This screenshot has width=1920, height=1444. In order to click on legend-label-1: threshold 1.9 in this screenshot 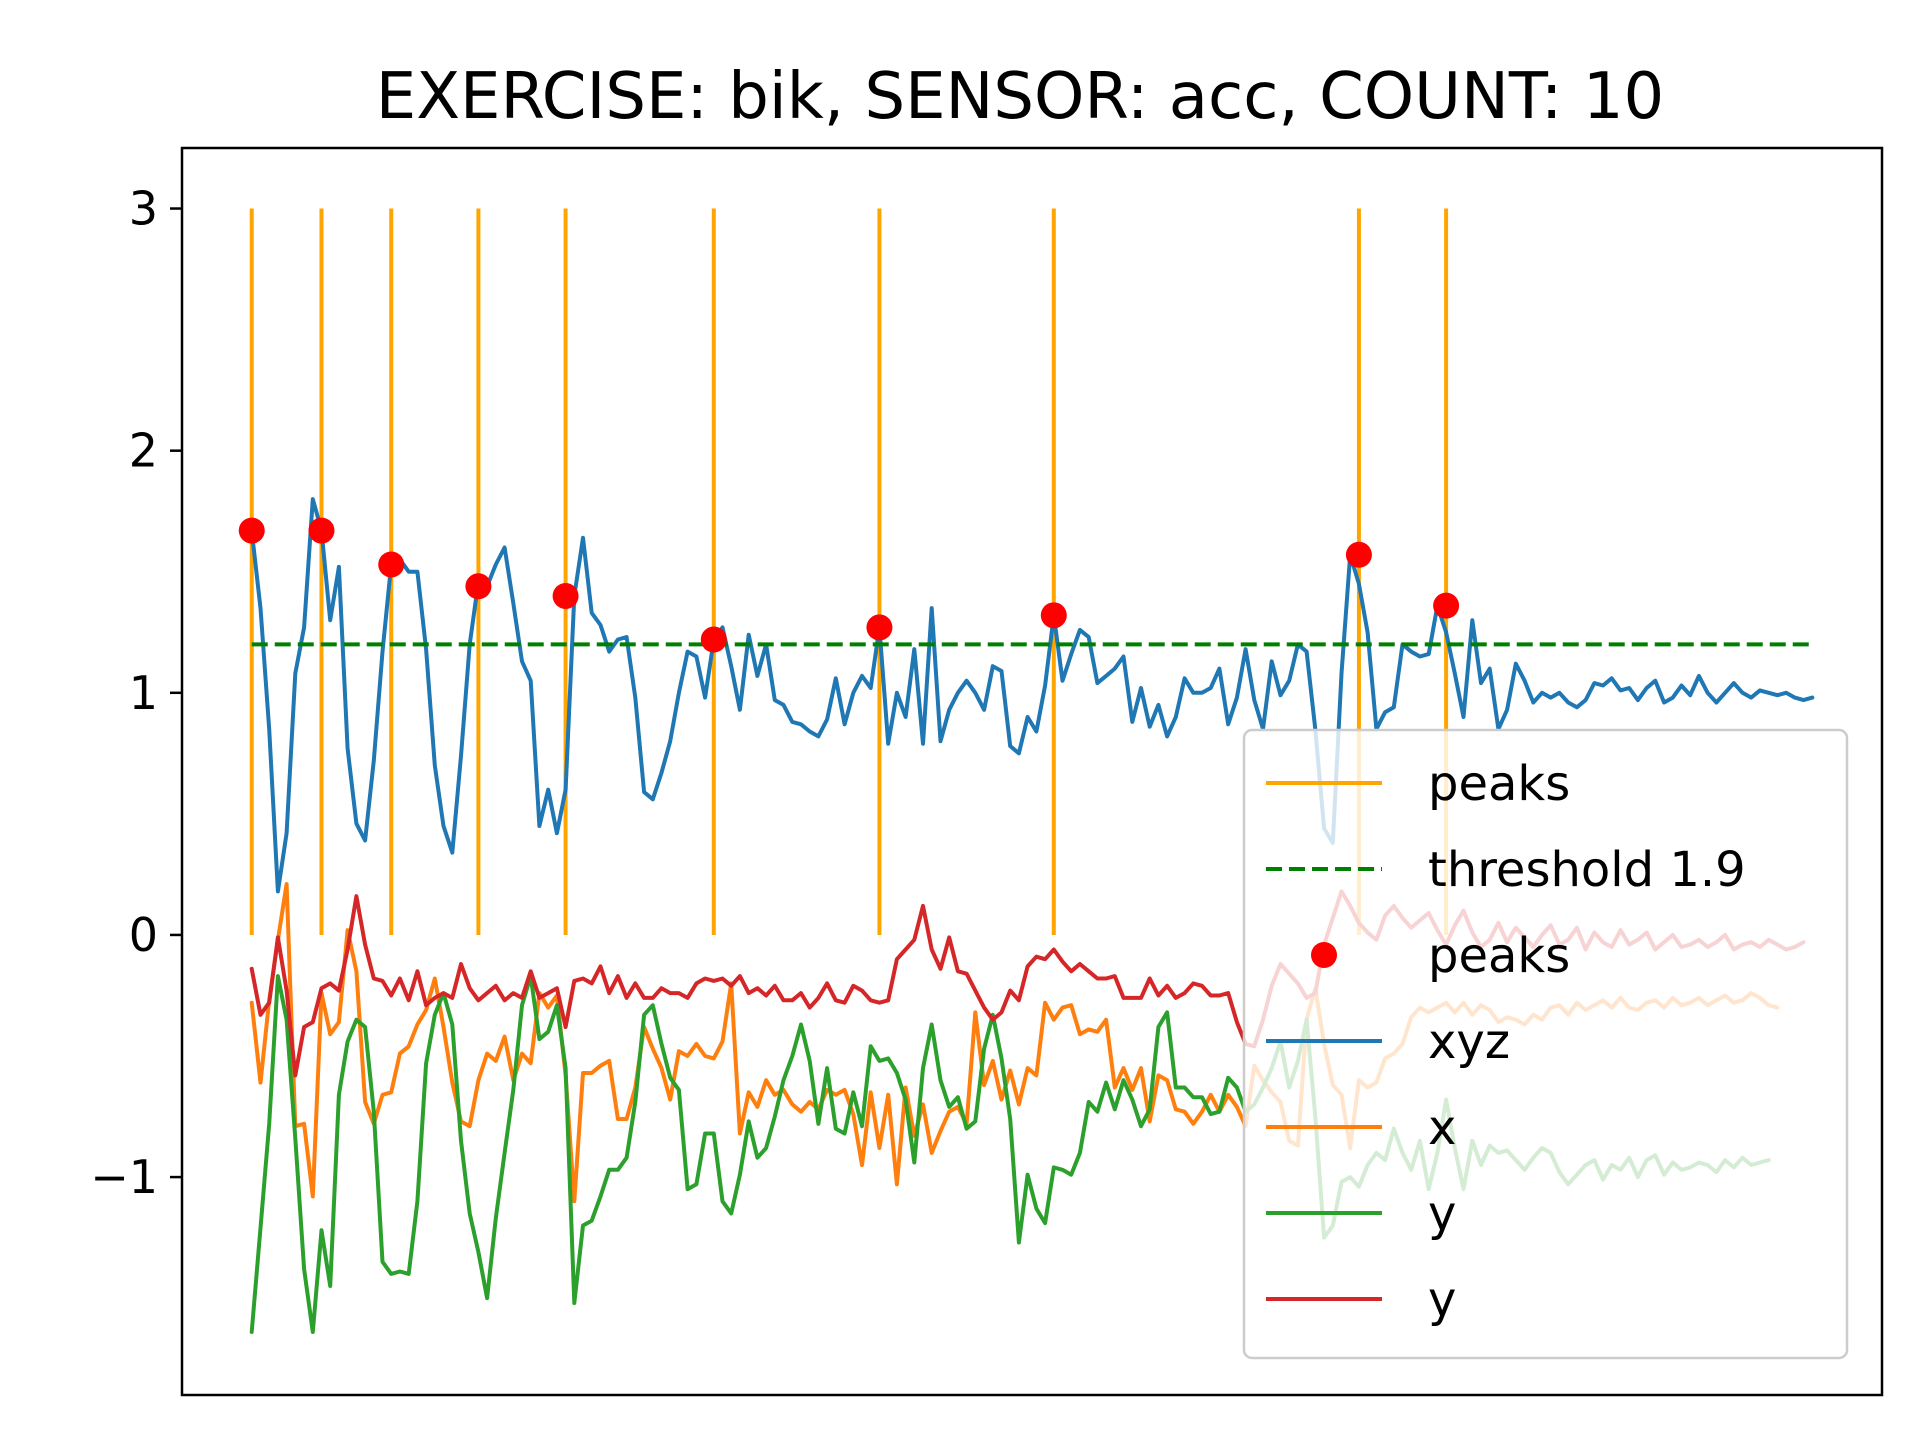, I will do `click(1587, 870)`.